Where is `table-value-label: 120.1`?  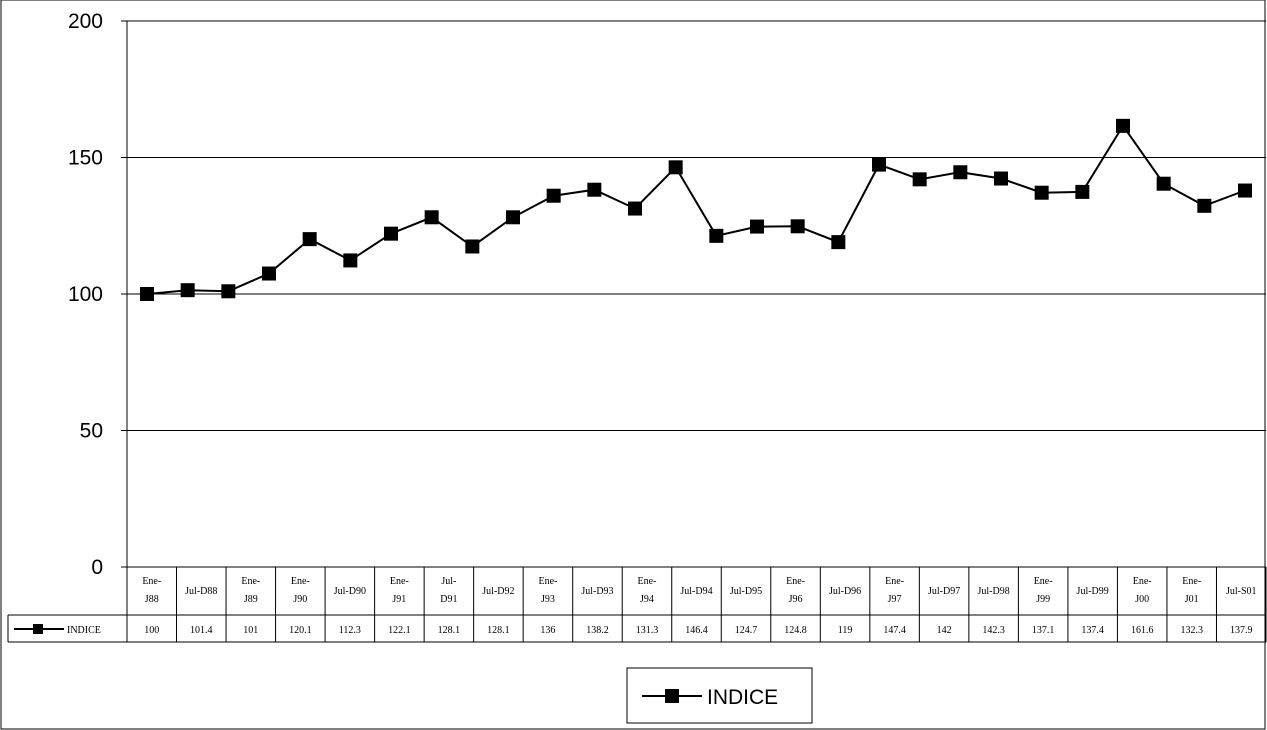
table-value-label: 120.1 is located at coordinates (300, 630).